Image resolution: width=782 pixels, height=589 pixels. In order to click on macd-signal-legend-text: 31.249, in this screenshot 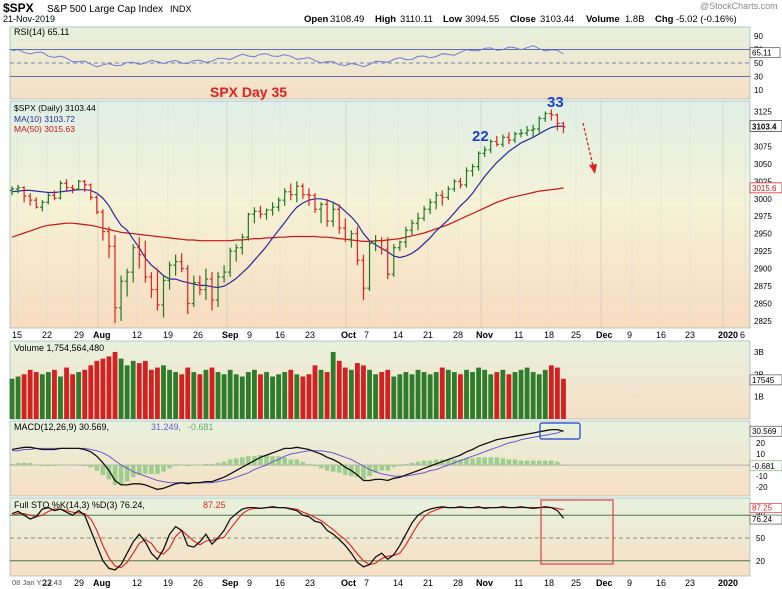, I will do `click(166, 427)`.